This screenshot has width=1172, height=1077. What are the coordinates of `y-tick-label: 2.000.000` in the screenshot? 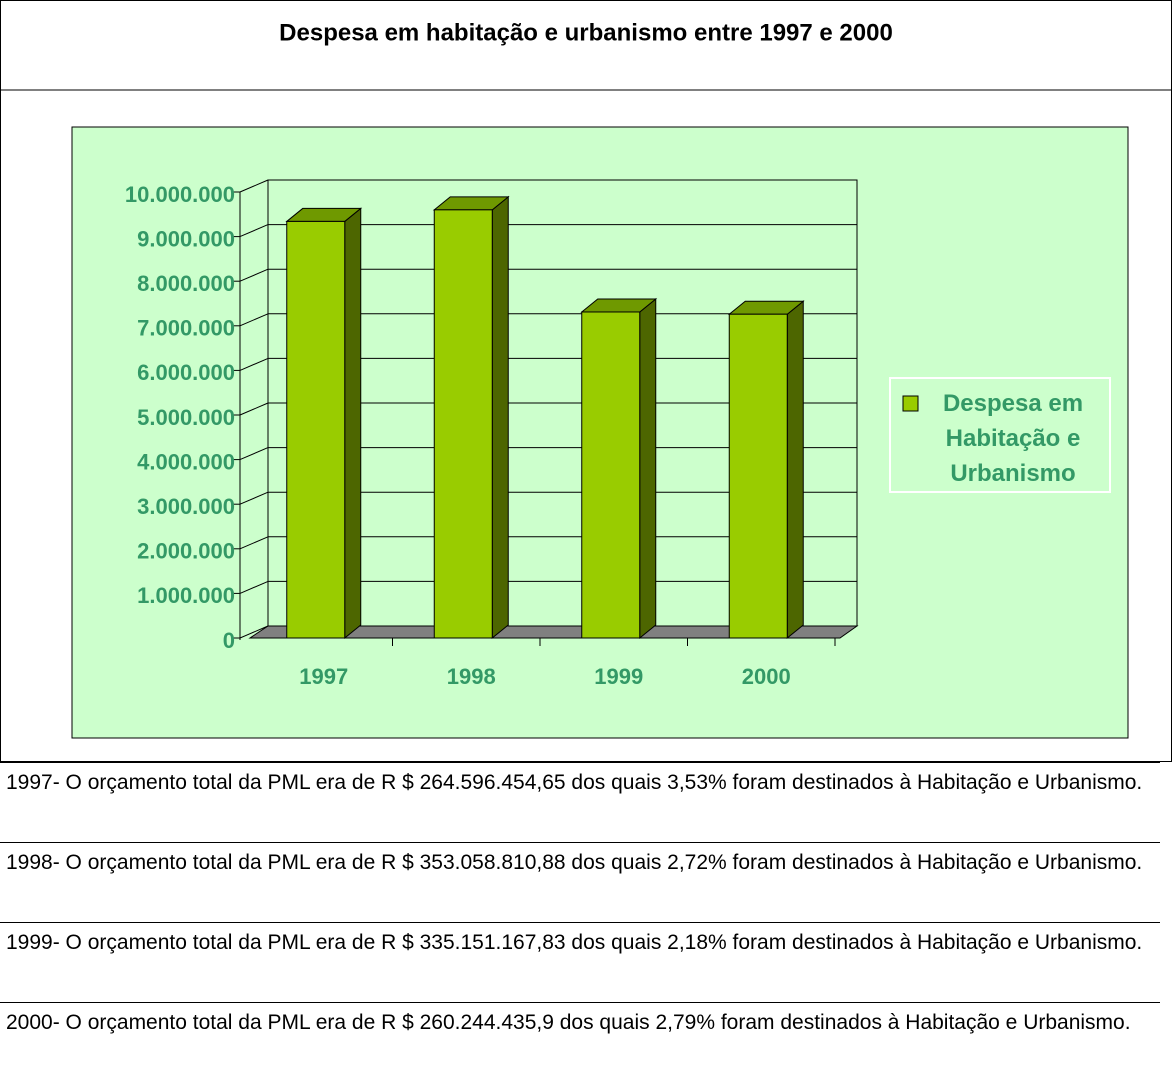 It's located at (186, 551).